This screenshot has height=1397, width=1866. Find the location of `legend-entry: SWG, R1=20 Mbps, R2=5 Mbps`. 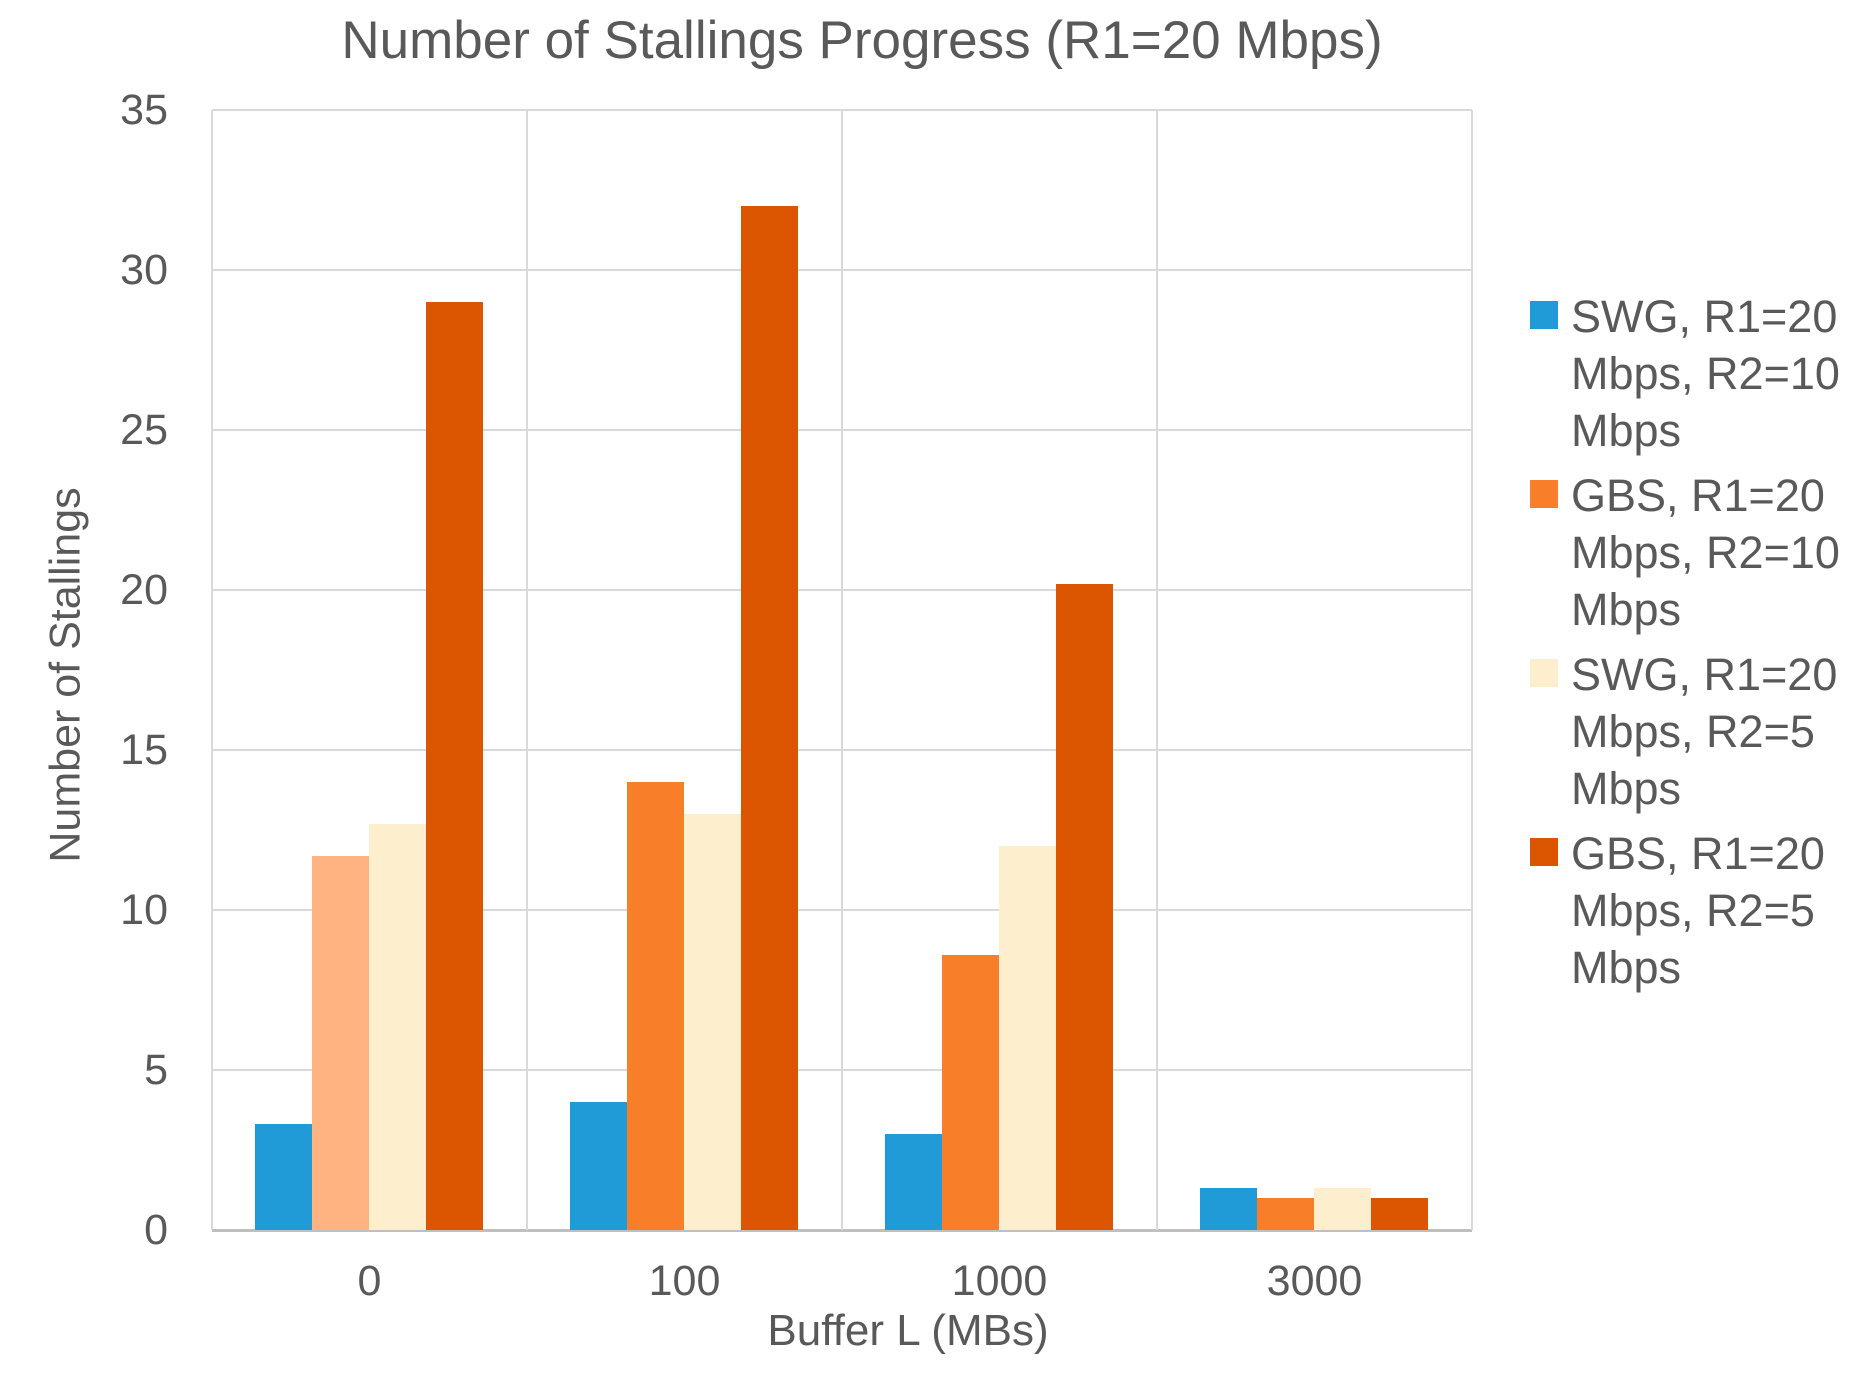

legend-entry: SWG, R1=20 Mbps, R2=5 Mbps is located at coordinates (1697, 731).